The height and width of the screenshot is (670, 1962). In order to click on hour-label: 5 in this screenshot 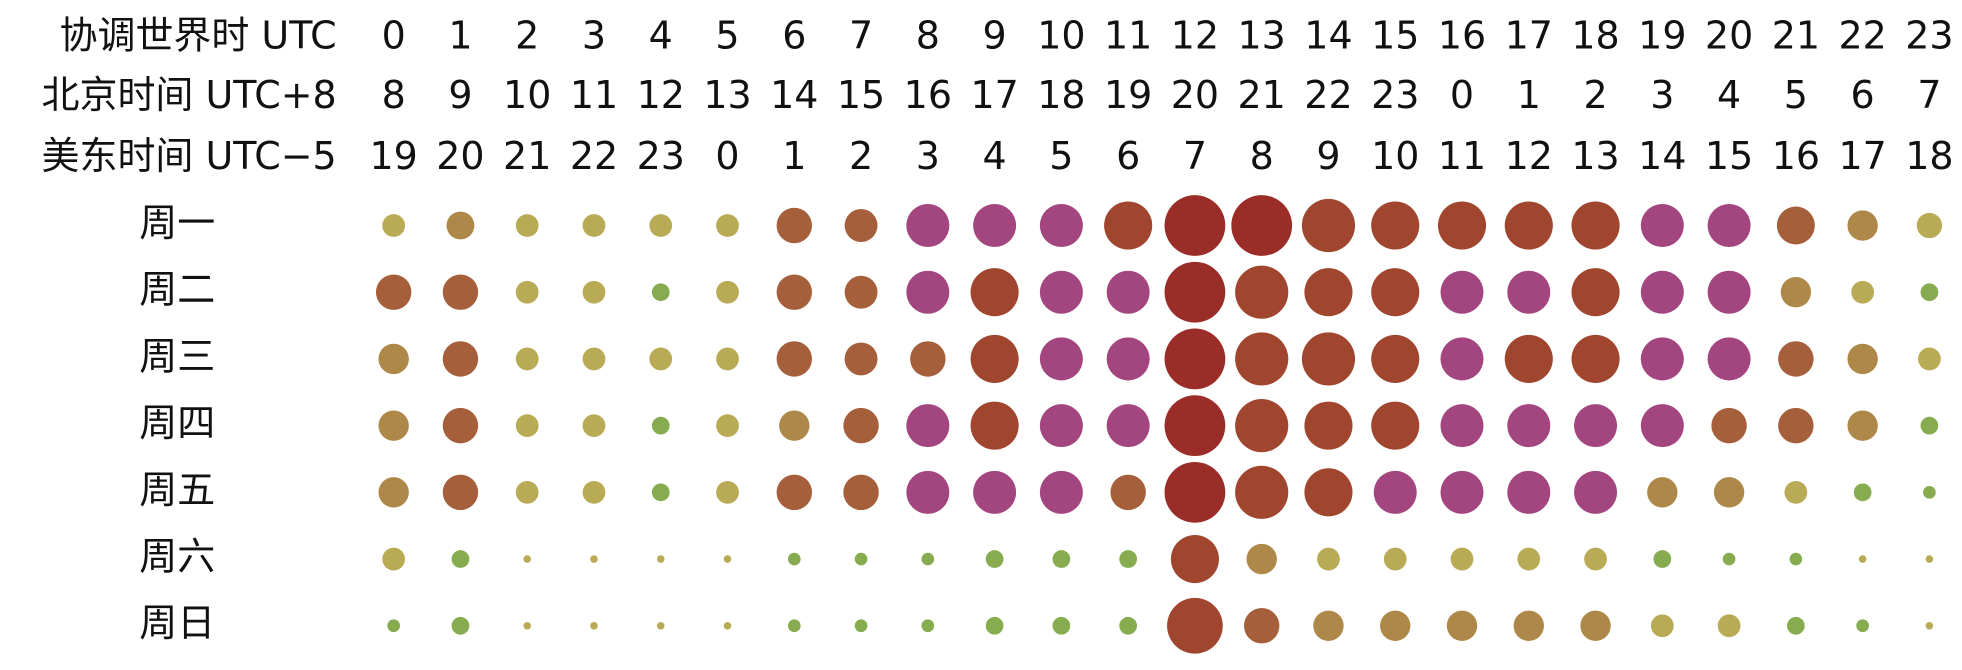, I will do `click(1796, 95)`.